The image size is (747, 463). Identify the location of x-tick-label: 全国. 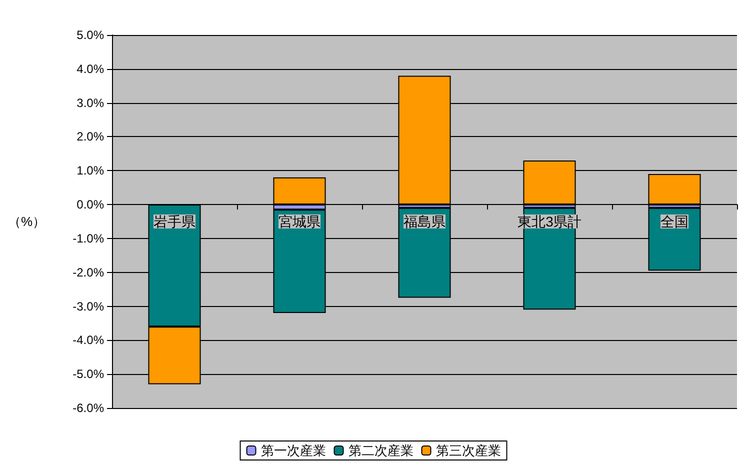
(674, 222).